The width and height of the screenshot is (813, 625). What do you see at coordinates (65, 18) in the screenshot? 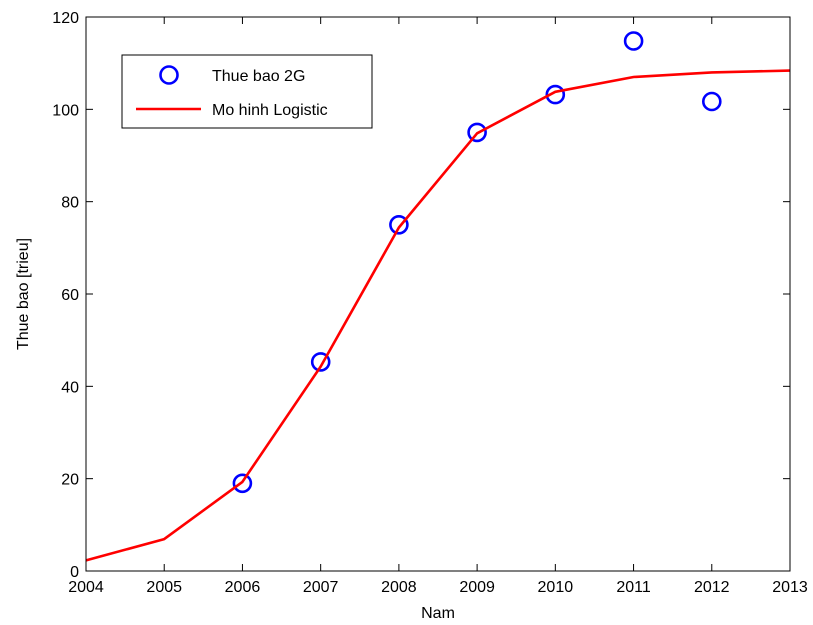
I see `y-tick-label: 120` at bounding box center [65, 18].